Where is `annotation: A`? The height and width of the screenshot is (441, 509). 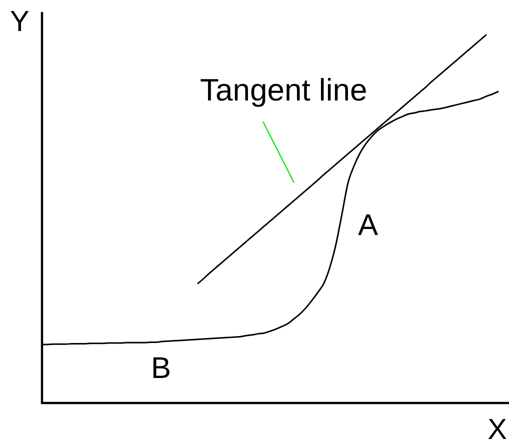
annotation: A is located at coordinates (368, 225).